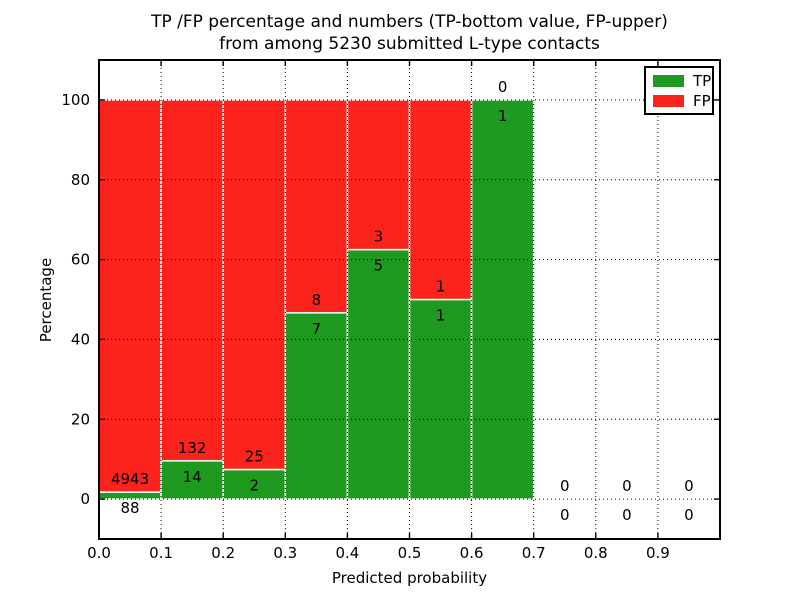 The width and height of the screenshot is (800, 600). Describe the element at coordinates (379, 266) in the screenshot. I see `tp-count-label: 5` at that location.